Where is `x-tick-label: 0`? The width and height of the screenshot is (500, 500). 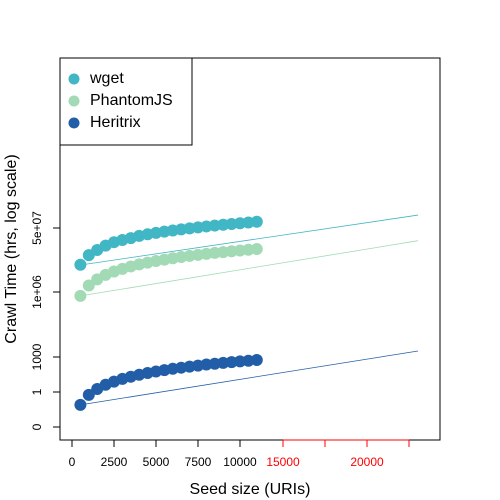
x-tick-label: 0 is located at coordinates (72, 462).